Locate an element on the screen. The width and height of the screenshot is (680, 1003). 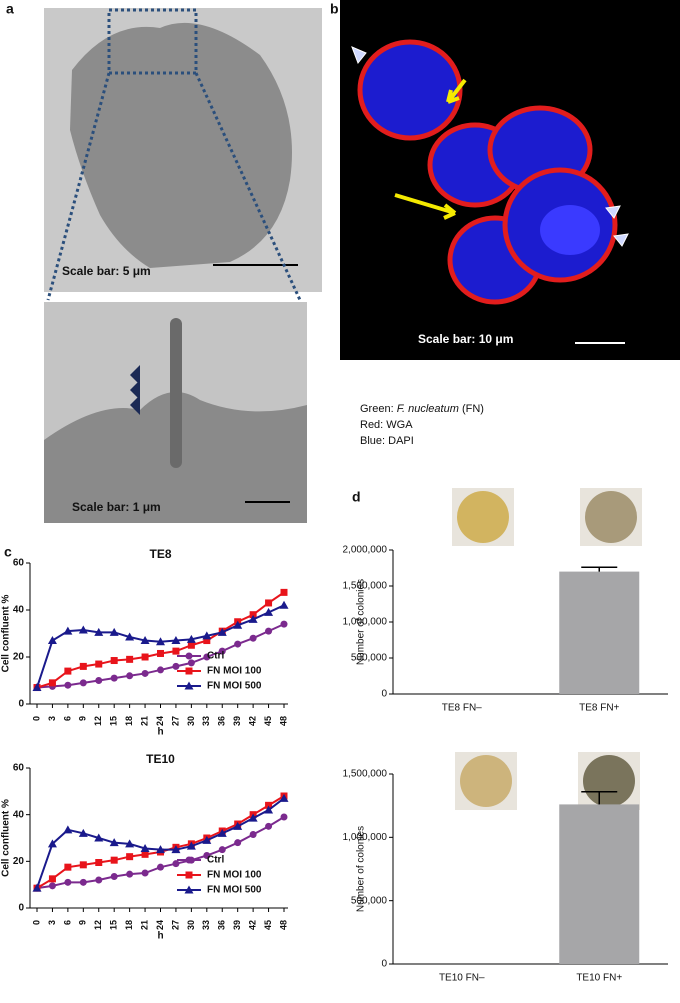
stain-suffix: (FN) is located at coordinates (473, 409).